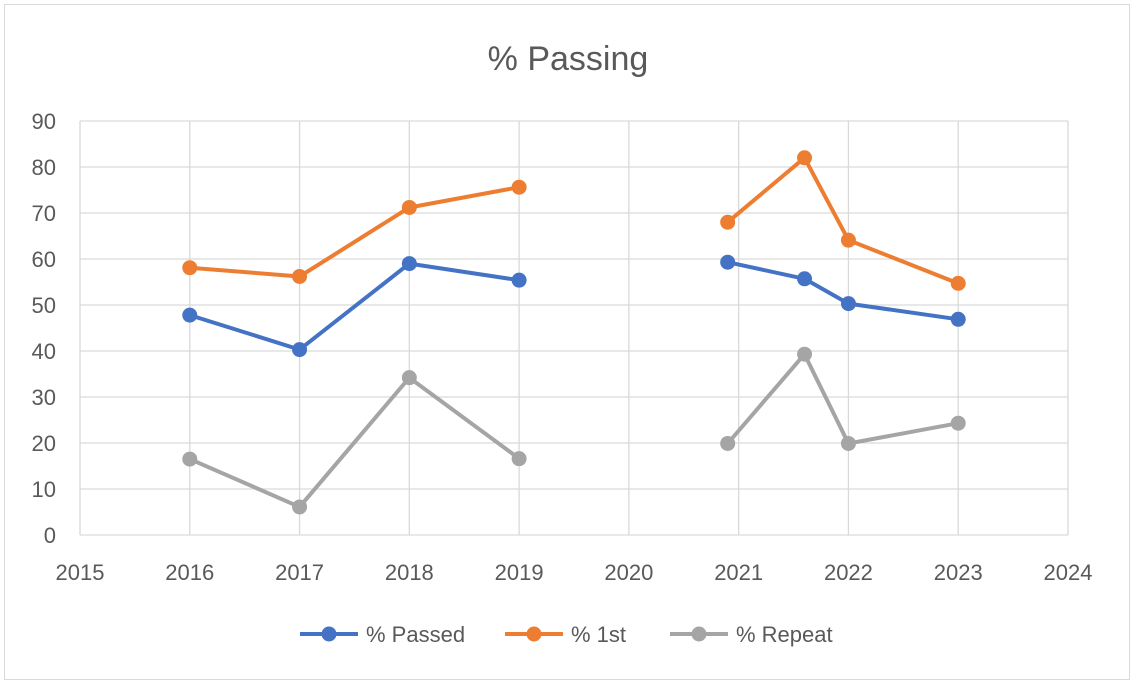 The height and width of the screenshot is (686, 1136). What do you see at coordinates (44, 305) in the screenshot?
I see `y-tick-label: 50` at bounding box center [44, 305].